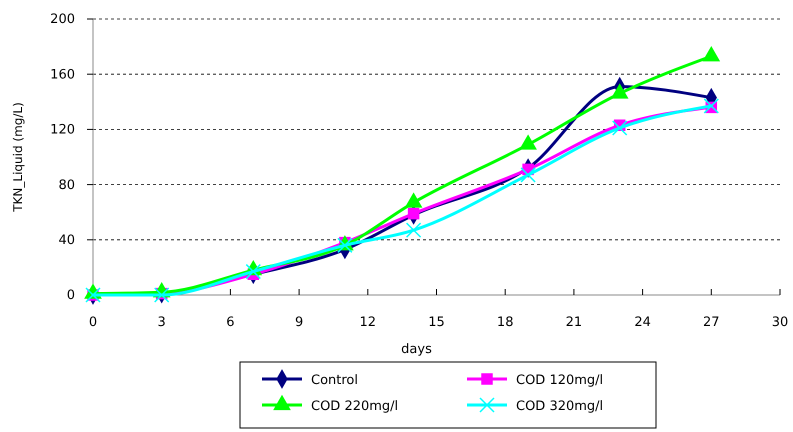 The image size is (793, 432). I want to click on y-tick-label: 120, so click(62, 130).